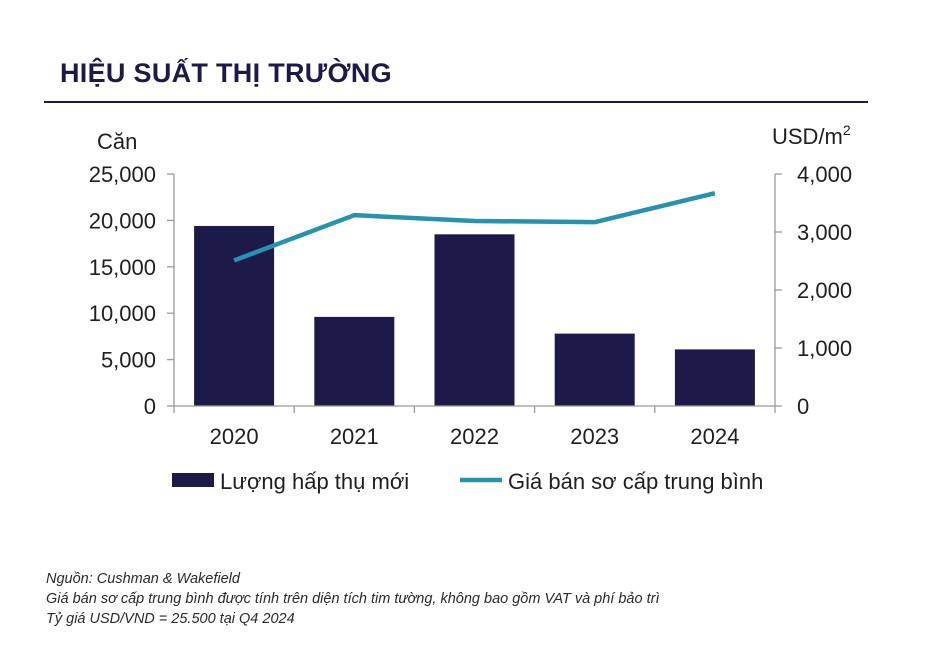 Image resolution: width=939 pixels, height=664 pixels. I want to click on left-tick-label: 10,000, so click(122, 313).